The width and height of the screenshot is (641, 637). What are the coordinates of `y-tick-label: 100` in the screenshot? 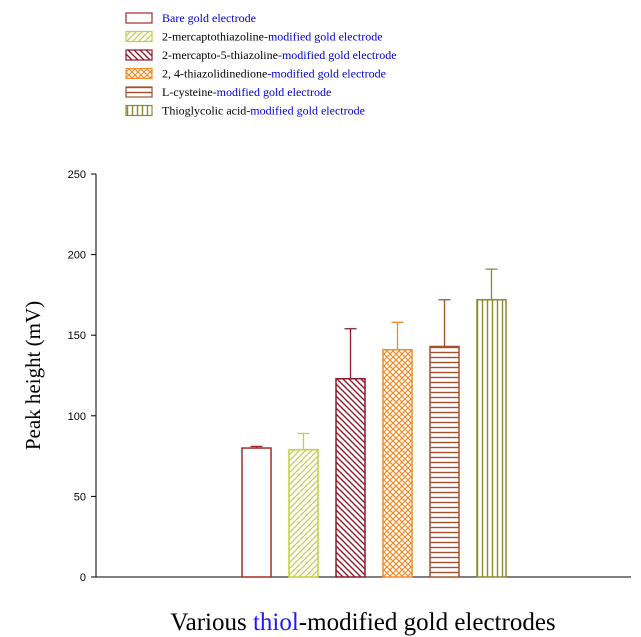 It's located at (77, 417).